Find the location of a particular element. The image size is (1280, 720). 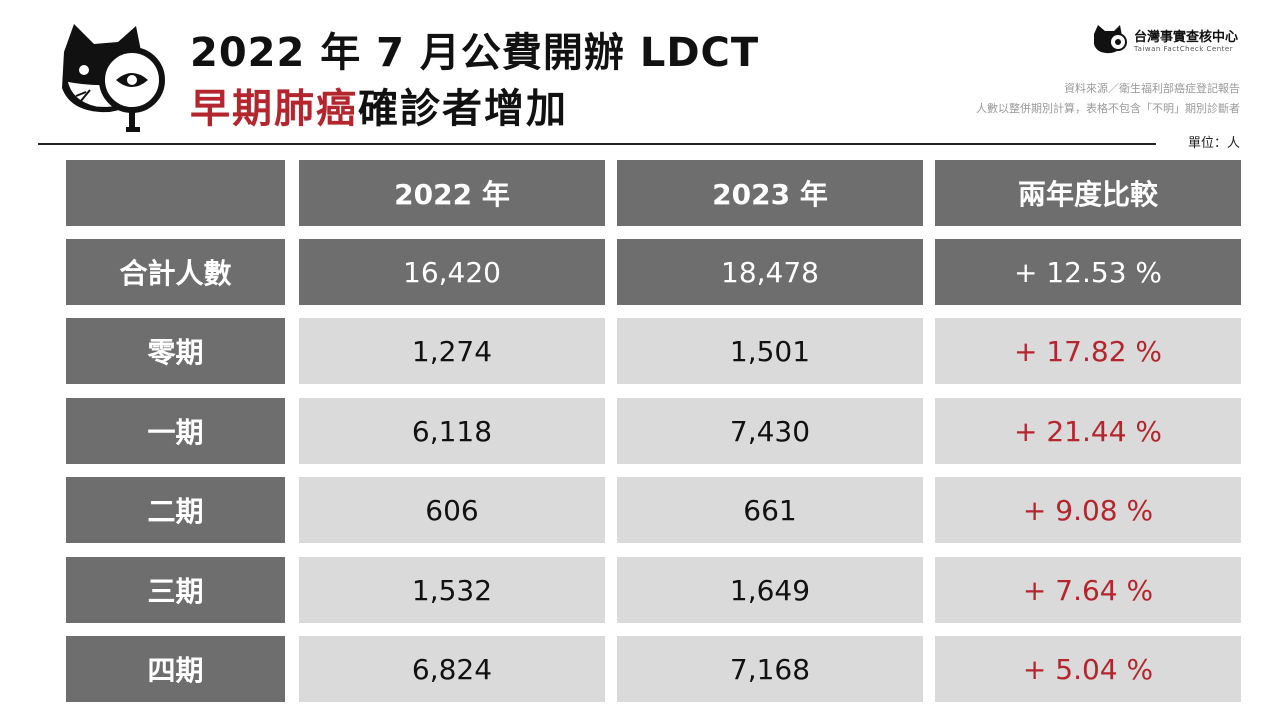

row-label-total: 合計人數 is located at coordinates (175, 272).